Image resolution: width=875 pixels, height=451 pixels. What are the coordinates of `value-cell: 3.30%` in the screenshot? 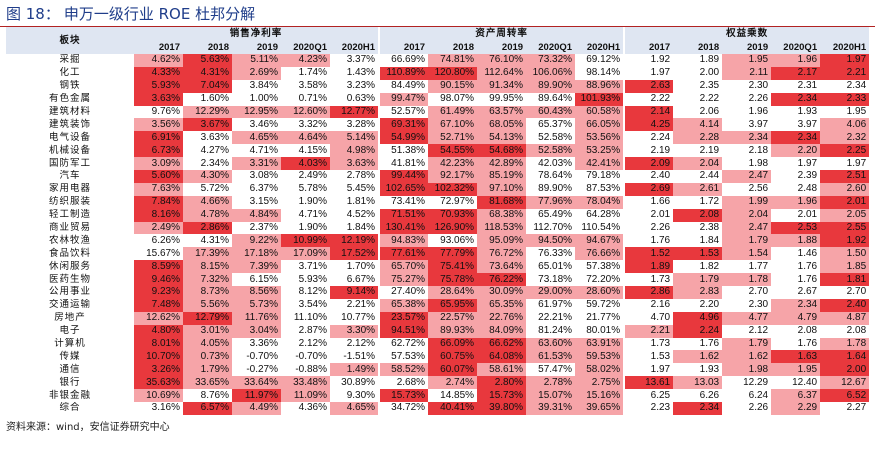 It's located at (355, 331).